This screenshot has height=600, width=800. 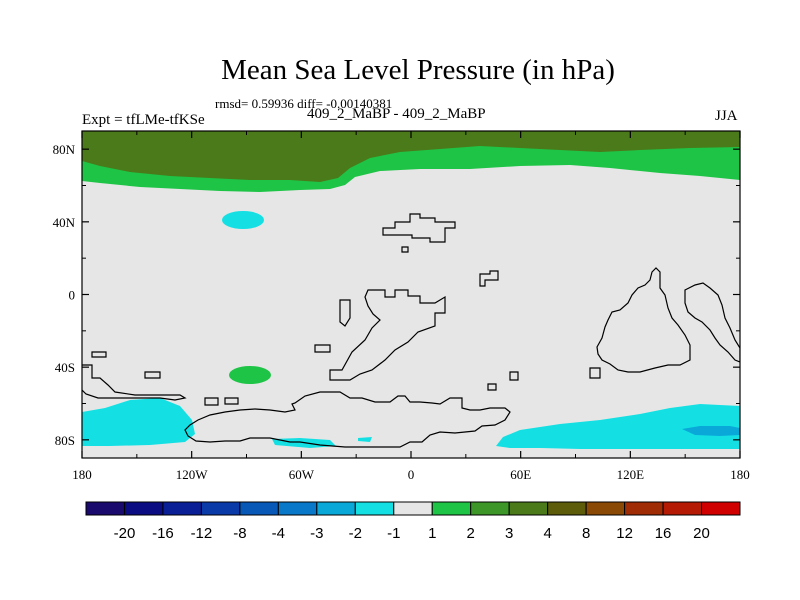 I want to click on southern-ocean-low-west-region, so click(x=227, y=423).